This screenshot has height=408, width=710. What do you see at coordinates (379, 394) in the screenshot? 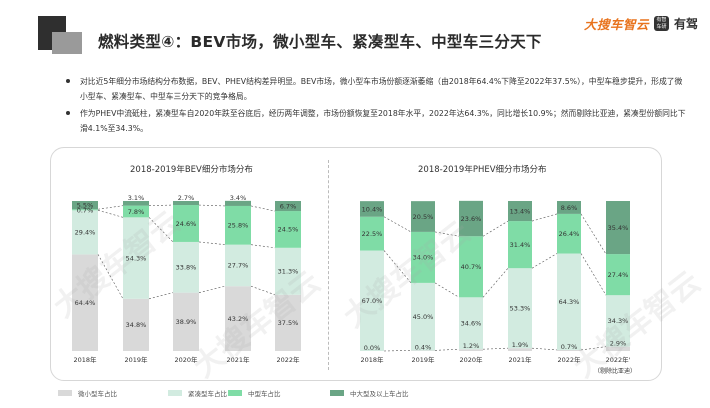
I see `legend-label: 中大型及以上车占比` at bounding box center [379, 394].